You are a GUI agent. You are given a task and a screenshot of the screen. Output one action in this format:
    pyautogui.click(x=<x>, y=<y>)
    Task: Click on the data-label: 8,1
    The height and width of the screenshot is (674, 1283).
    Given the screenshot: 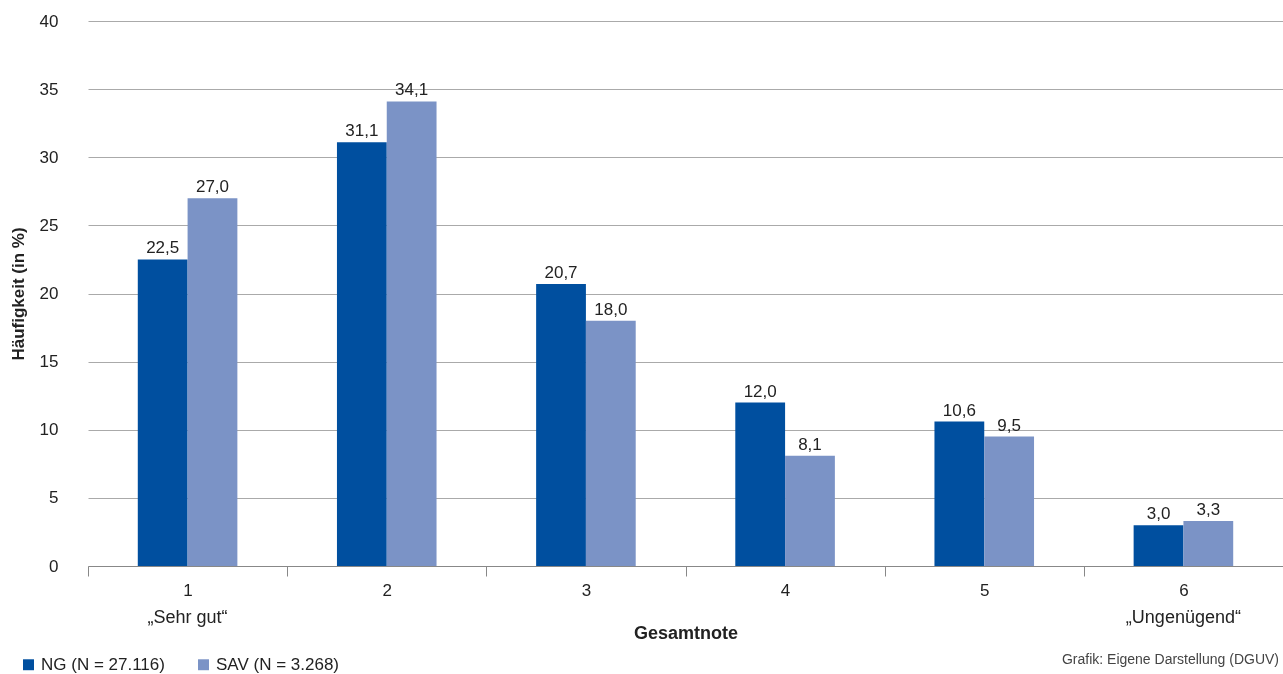 What is the action you would take?
    pyautogui.click(x=810, y=444)
    